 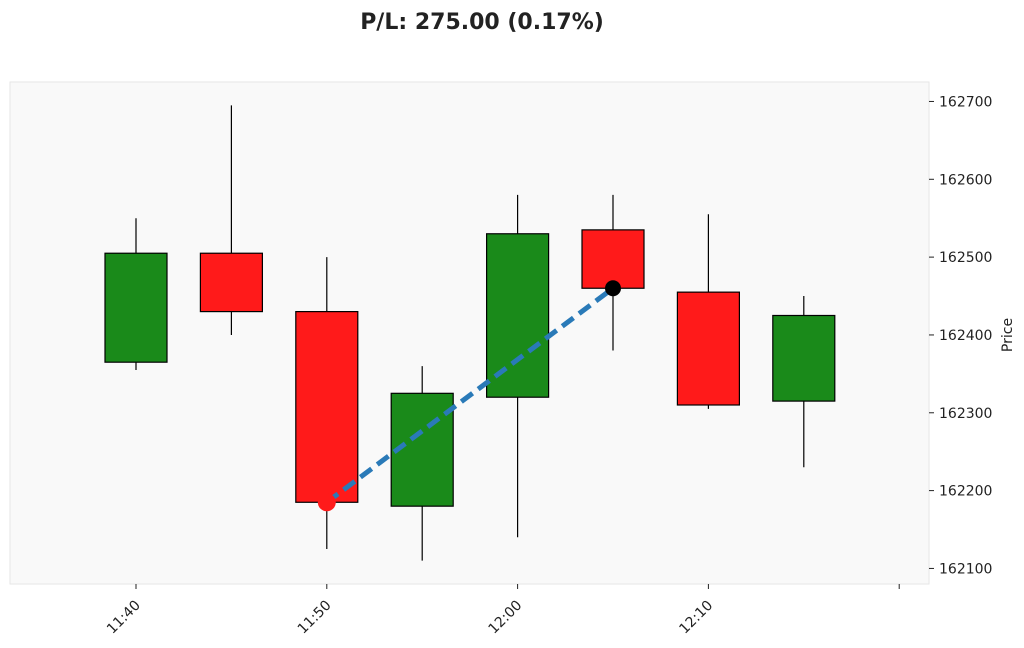 I want to click on y-tick-label: 162600, so click(x=965, y=180).